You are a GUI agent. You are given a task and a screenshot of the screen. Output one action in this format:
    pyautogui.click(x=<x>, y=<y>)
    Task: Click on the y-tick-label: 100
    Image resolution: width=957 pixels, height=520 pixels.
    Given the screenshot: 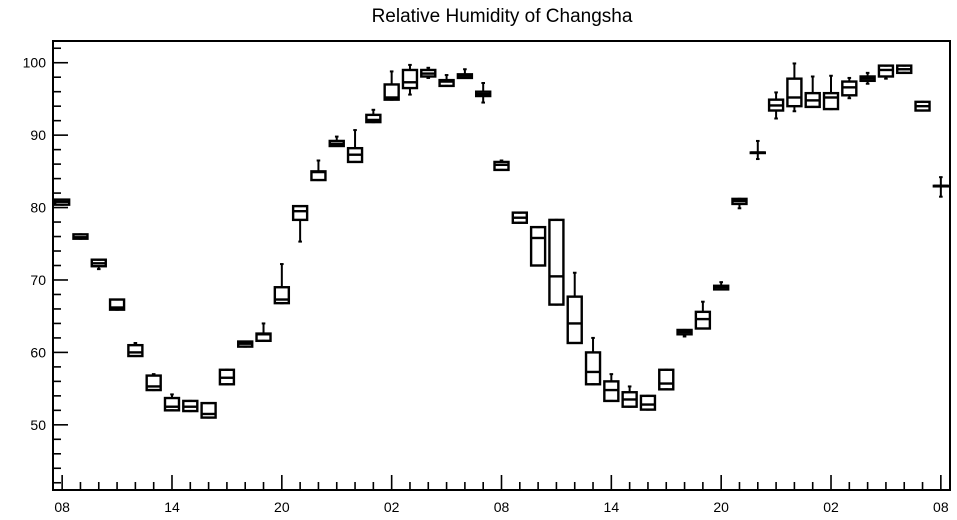 What is the action you would take?
    pyautogui.click(x=35, y=63)
    